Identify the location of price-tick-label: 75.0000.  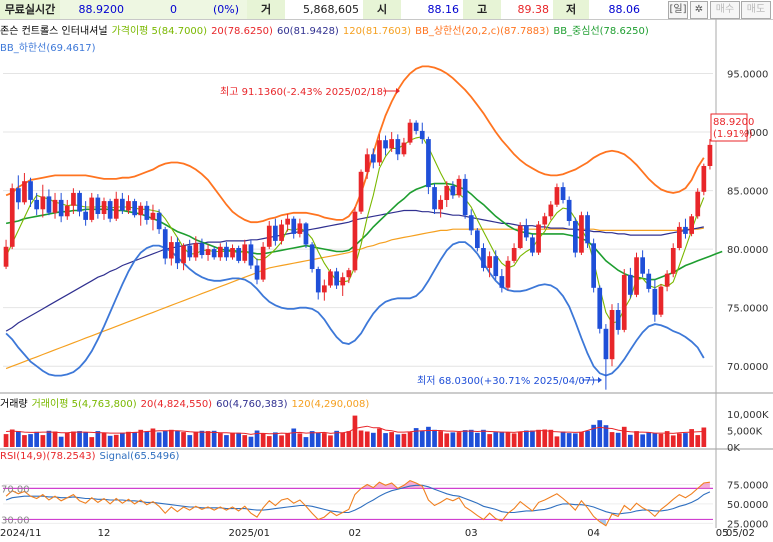
(747, 309).